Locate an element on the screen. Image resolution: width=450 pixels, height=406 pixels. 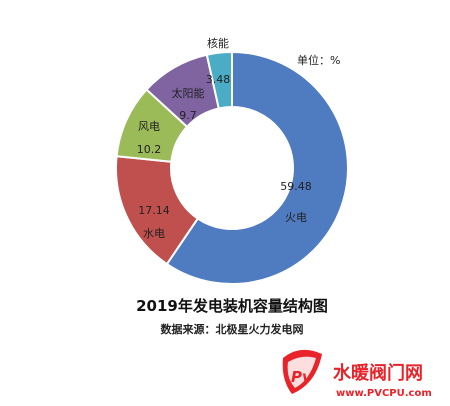
chart-subtitle: 数据来源：北极星火力发电网 is located at coordinates (232, 329).